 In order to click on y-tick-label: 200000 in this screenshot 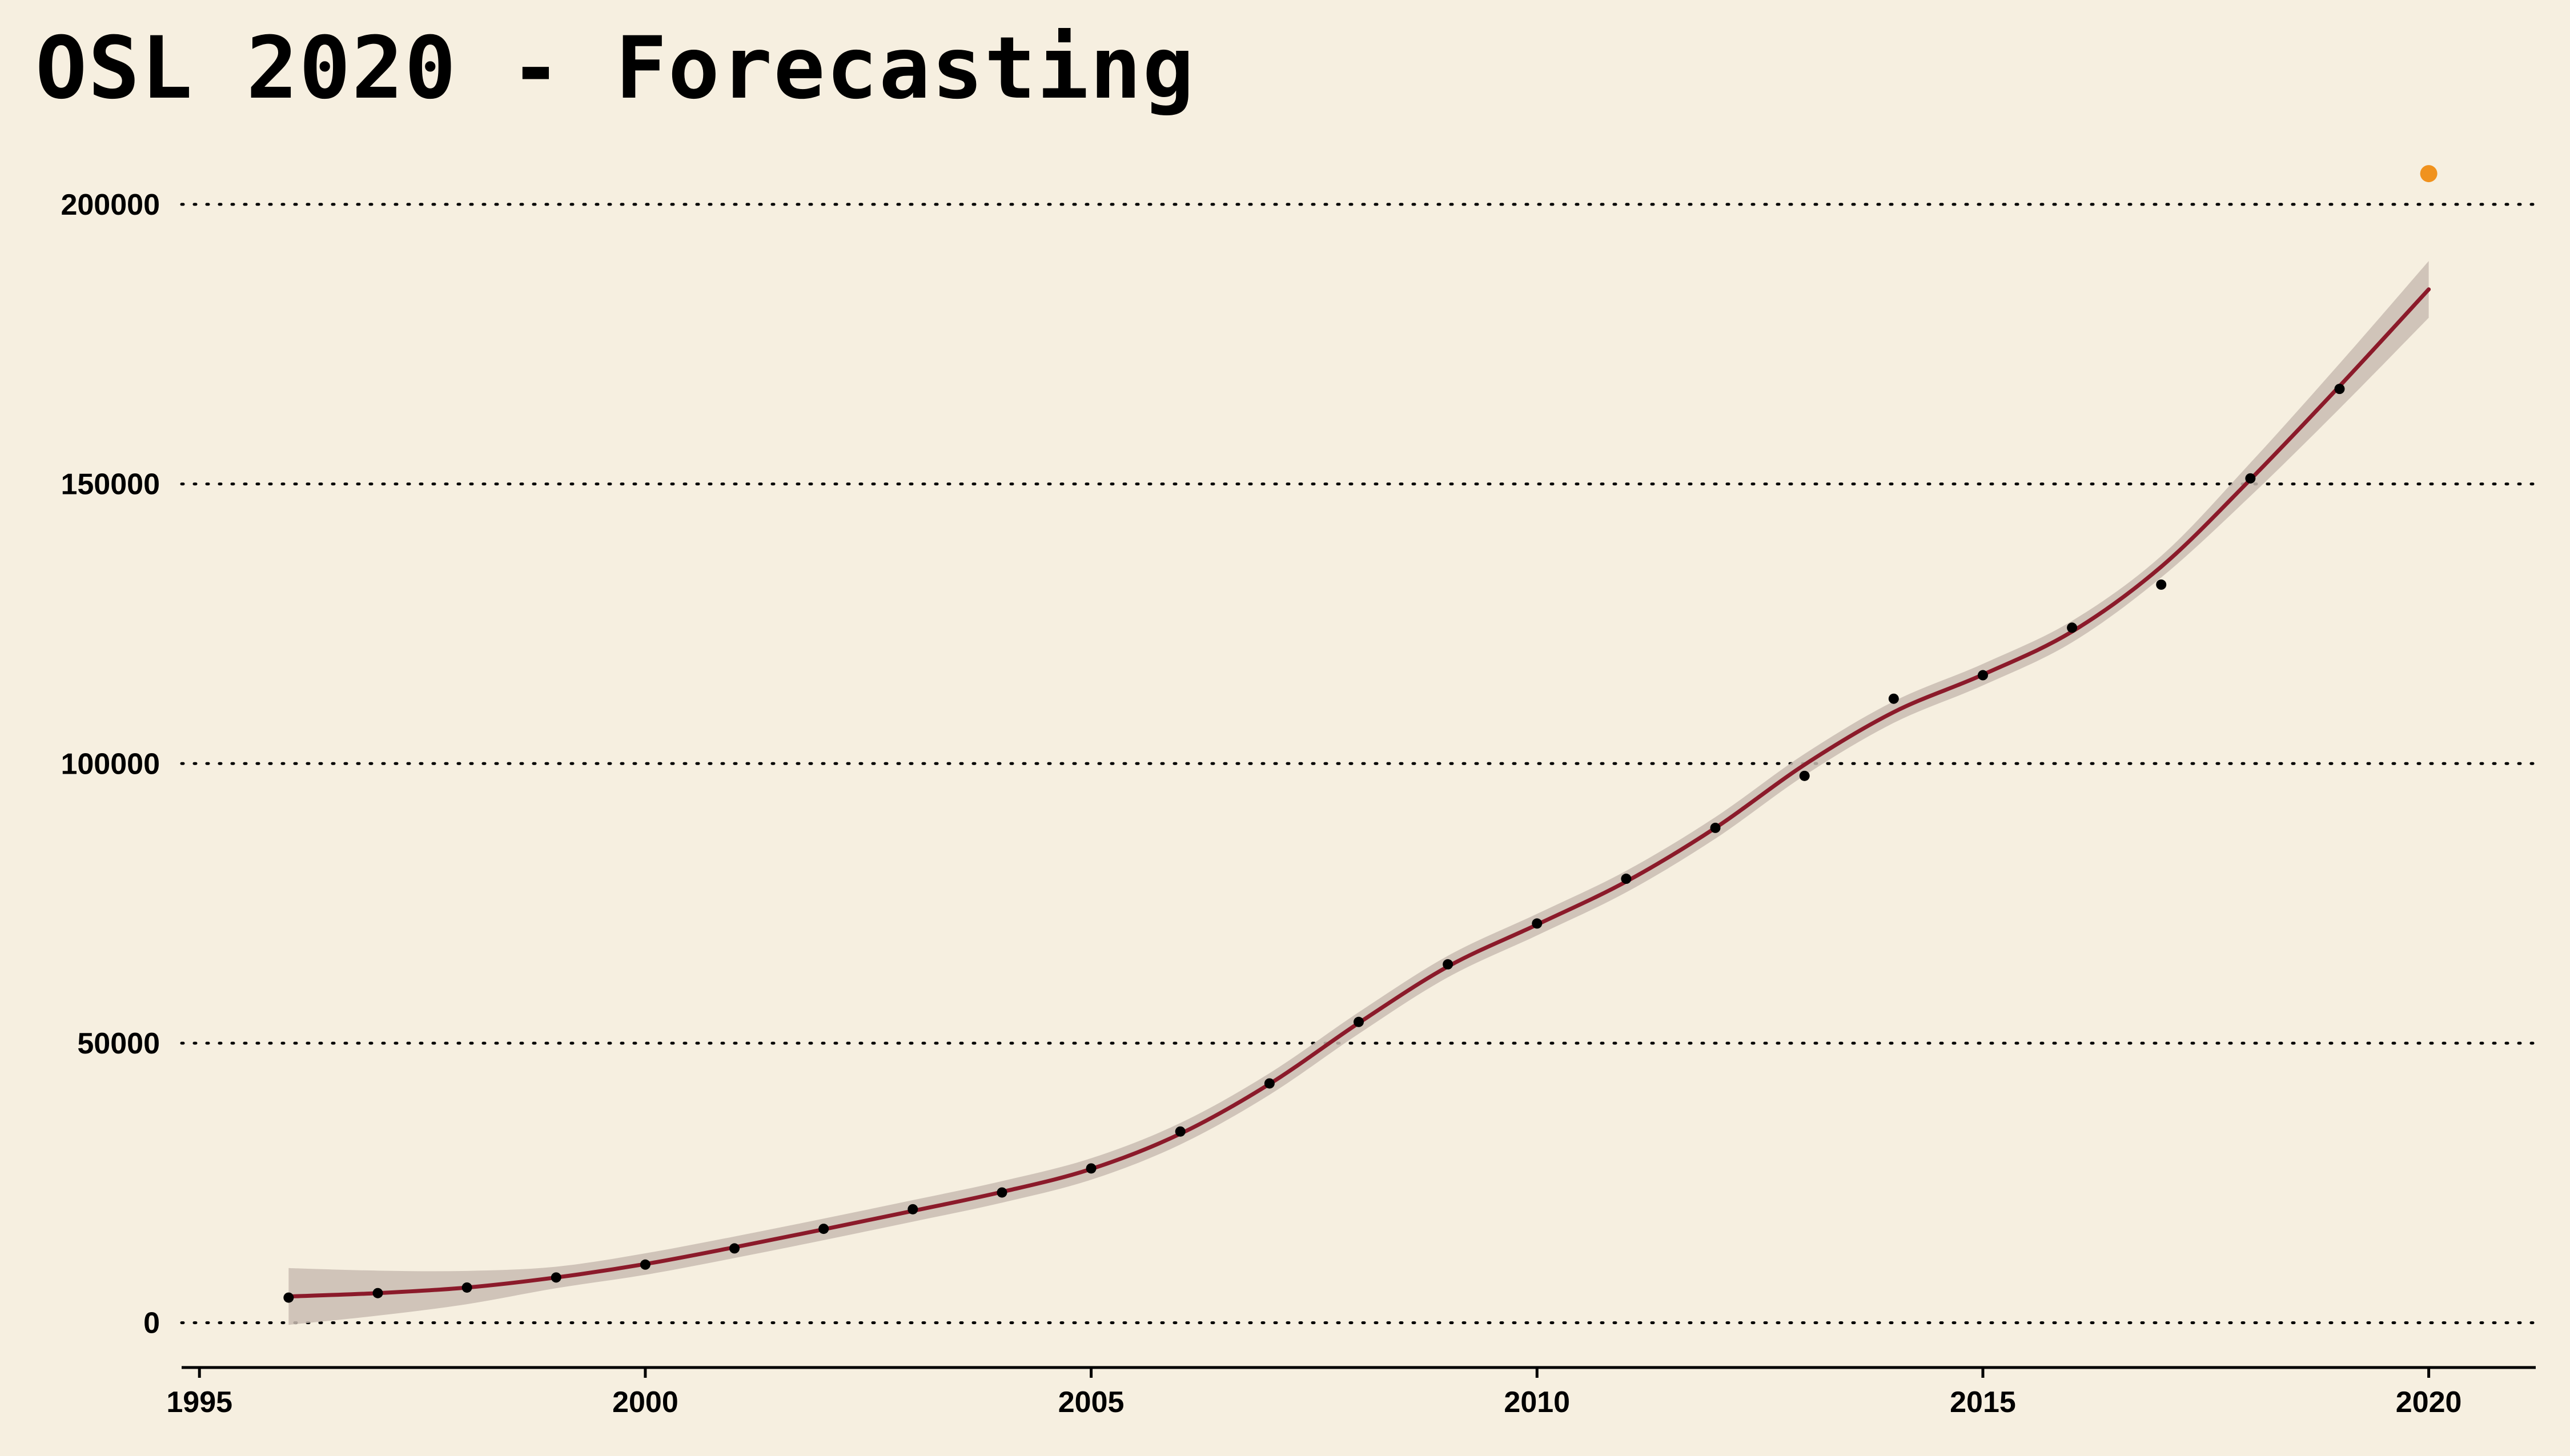, I will do `click(111, 205)`.